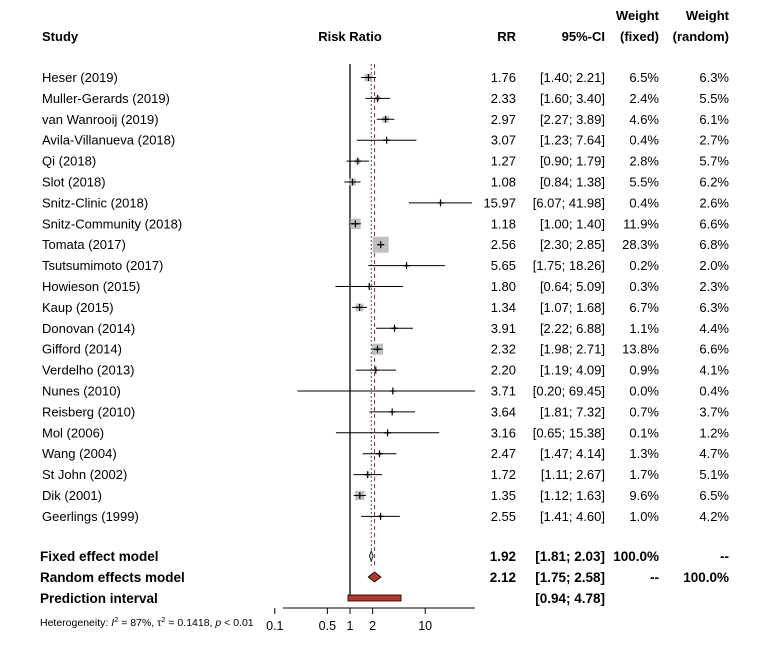 Image resolution: width=764 pixels, height=654 pixels. What do you see at coordinates (385, 161) in the screenshot?
I see `study-row: Qi (2018) 1.27 [0.90; 1.79] 2.8% 5.7%` at bounding box center [385, 161].